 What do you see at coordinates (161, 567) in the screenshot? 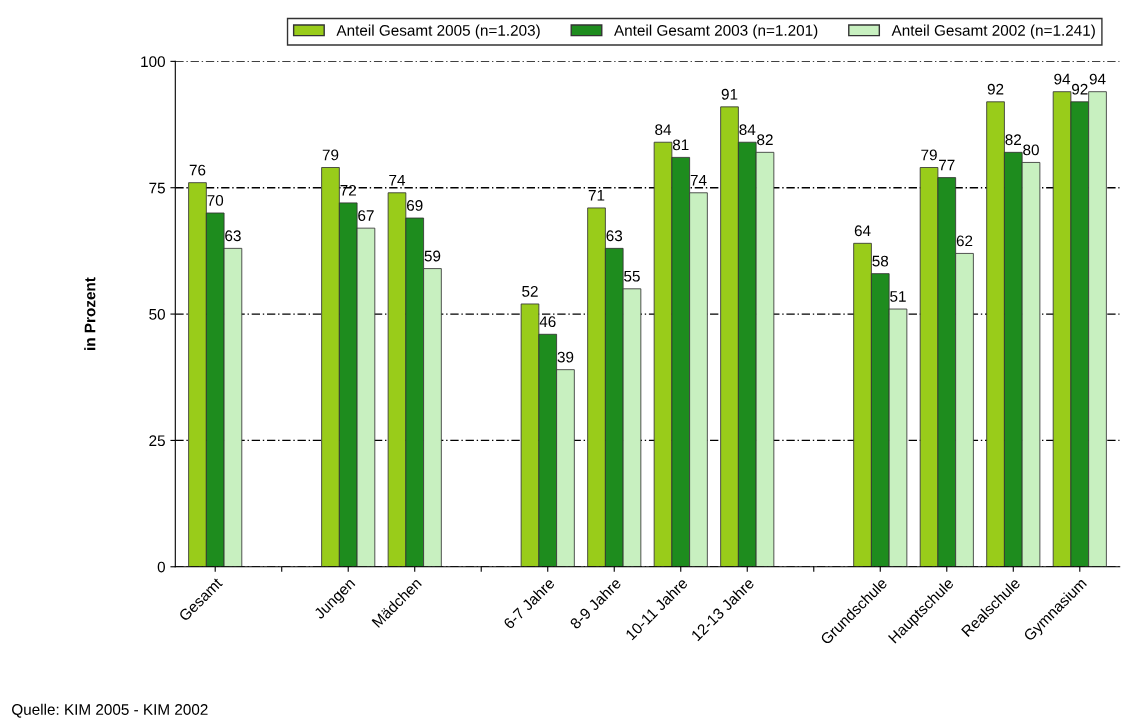
I see `y-tick-label: 0` at bounding box center [161, 567].